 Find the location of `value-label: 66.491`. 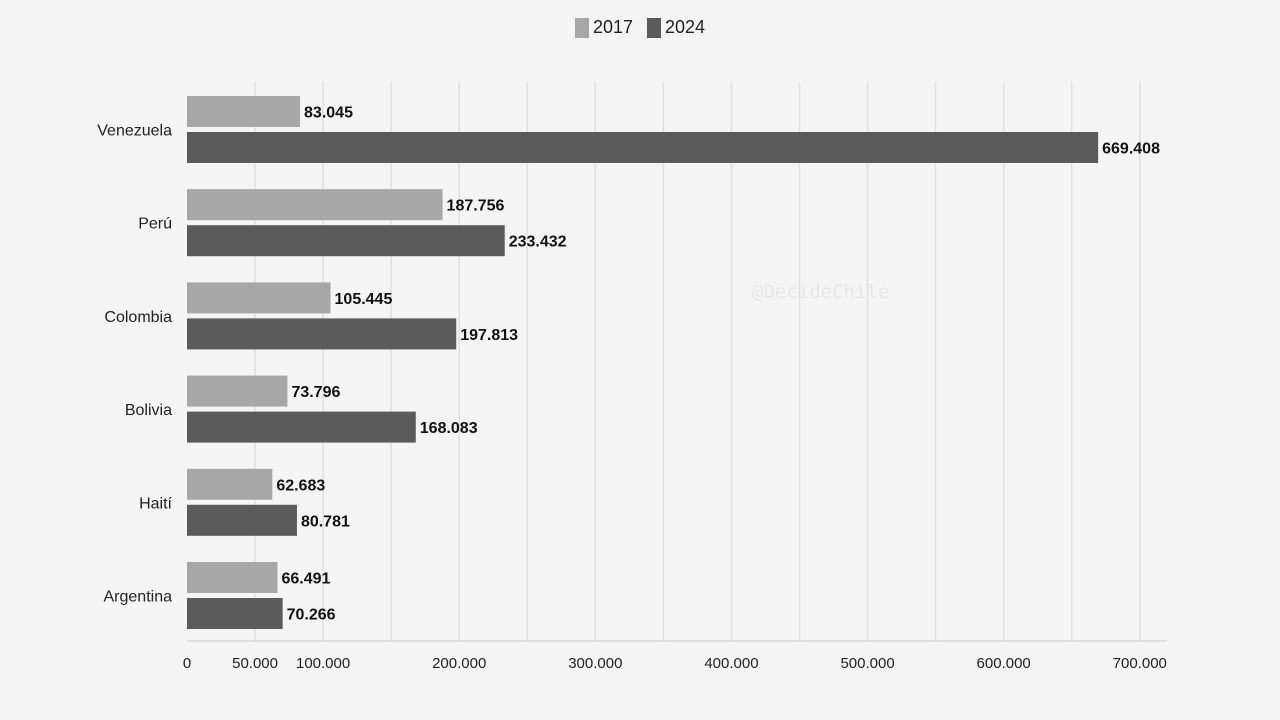

value-label: 66.491 is located at coordinates (306, 579).